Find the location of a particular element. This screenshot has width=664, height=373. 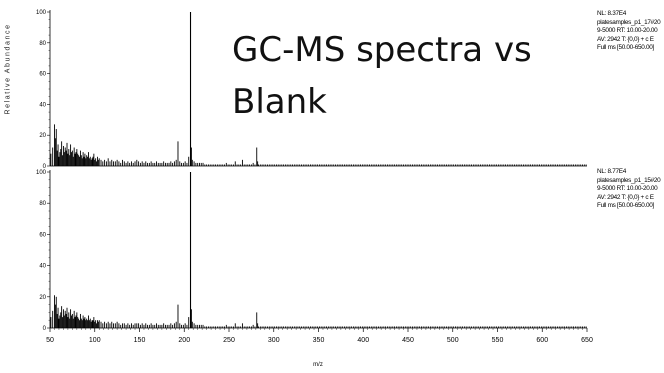

scan-info-line: platesamples_p1_17#20 is located at coordinates (629, 22).